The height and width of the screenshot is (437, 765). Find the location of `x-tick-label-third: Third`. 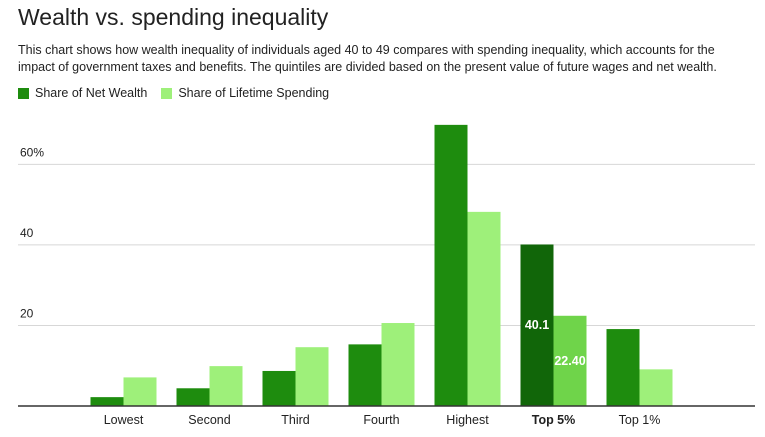

x-tick-label-third: Third is located at coordinates (295, 420).